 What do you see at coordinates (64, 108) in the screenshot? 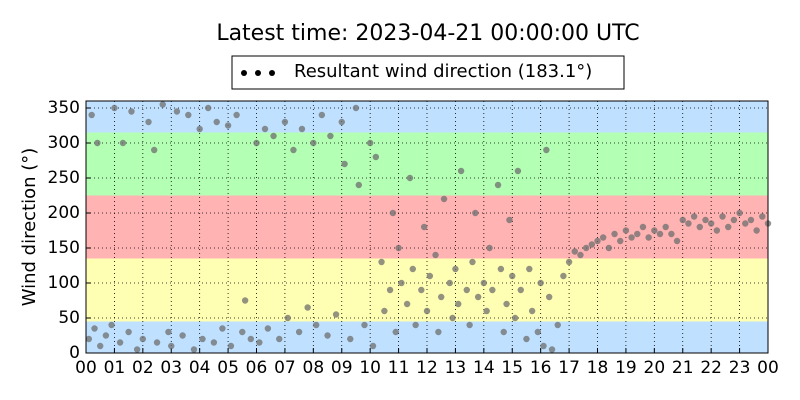
I see `y-tick-label: 350` at bounding box center [64, 108].